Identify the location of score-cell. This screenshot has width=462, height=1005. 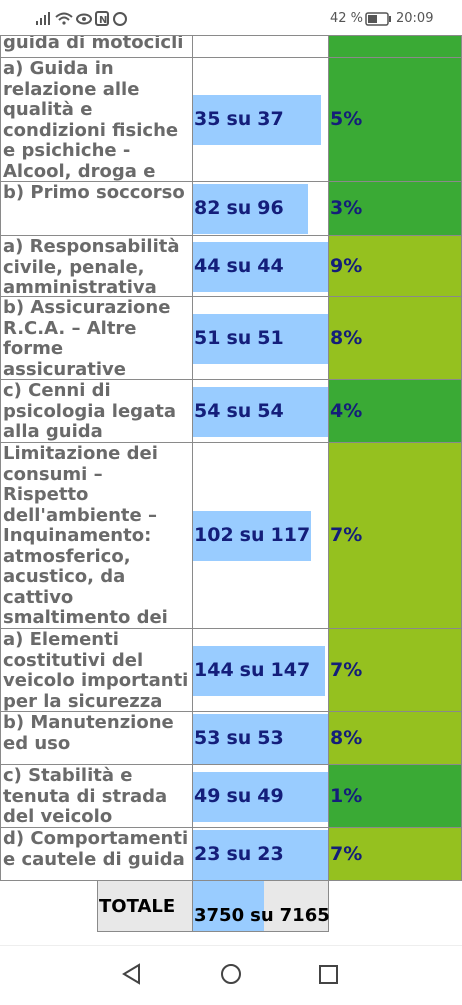
(260, 46).